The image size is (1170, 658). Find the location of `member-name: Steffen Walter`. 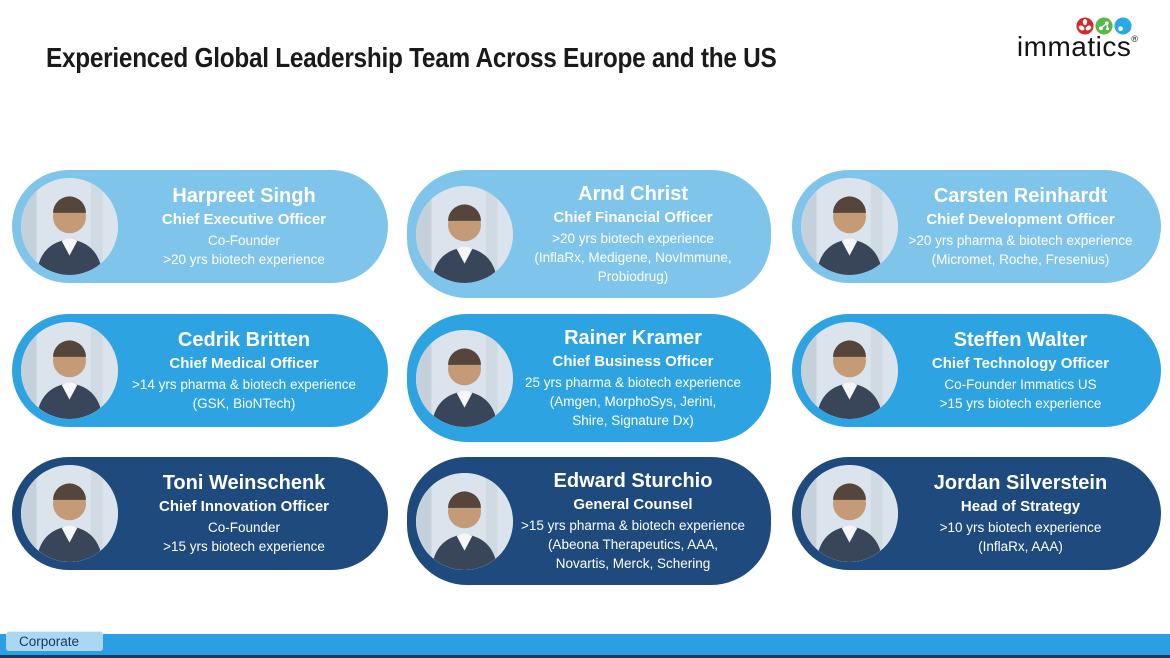

member-name: Steffen Walter is located at coordinates (1020, 340).